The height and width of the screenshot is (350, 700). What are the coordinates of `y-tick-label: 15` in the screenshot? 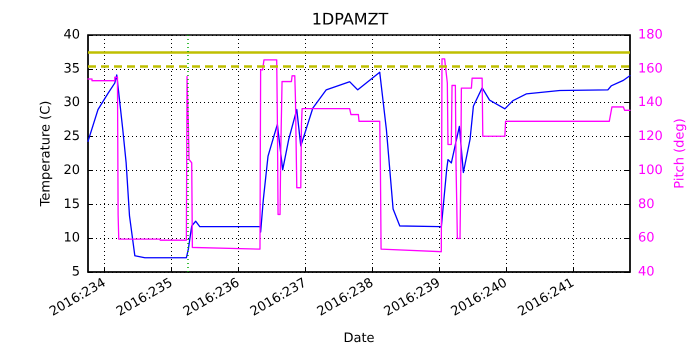 It's located at (71, 204).